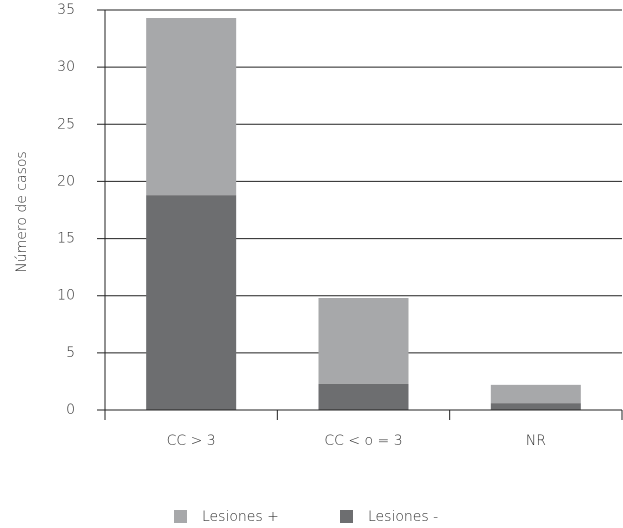  Describe the element at coordinates (66, 124) in the screenshot. I see `y-tick-label: 25` at that location.